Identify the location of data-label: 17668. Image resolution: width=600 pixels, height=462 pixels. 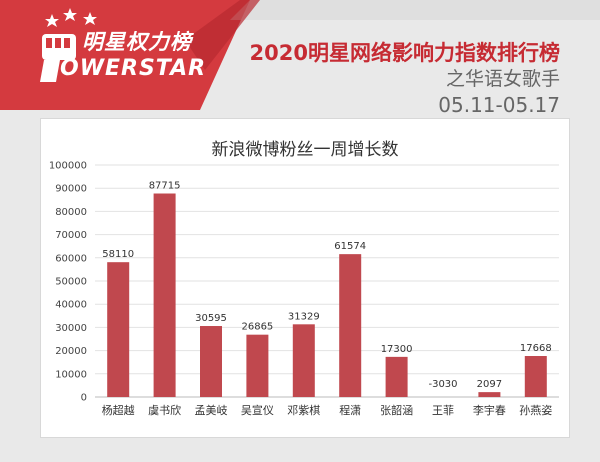
(536, 348).